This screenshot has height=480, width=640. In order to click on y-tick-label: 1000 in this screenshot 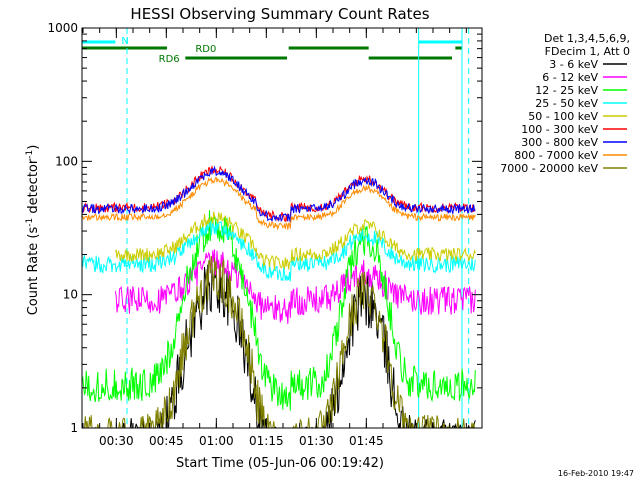, I will do `click(62, 28)`.